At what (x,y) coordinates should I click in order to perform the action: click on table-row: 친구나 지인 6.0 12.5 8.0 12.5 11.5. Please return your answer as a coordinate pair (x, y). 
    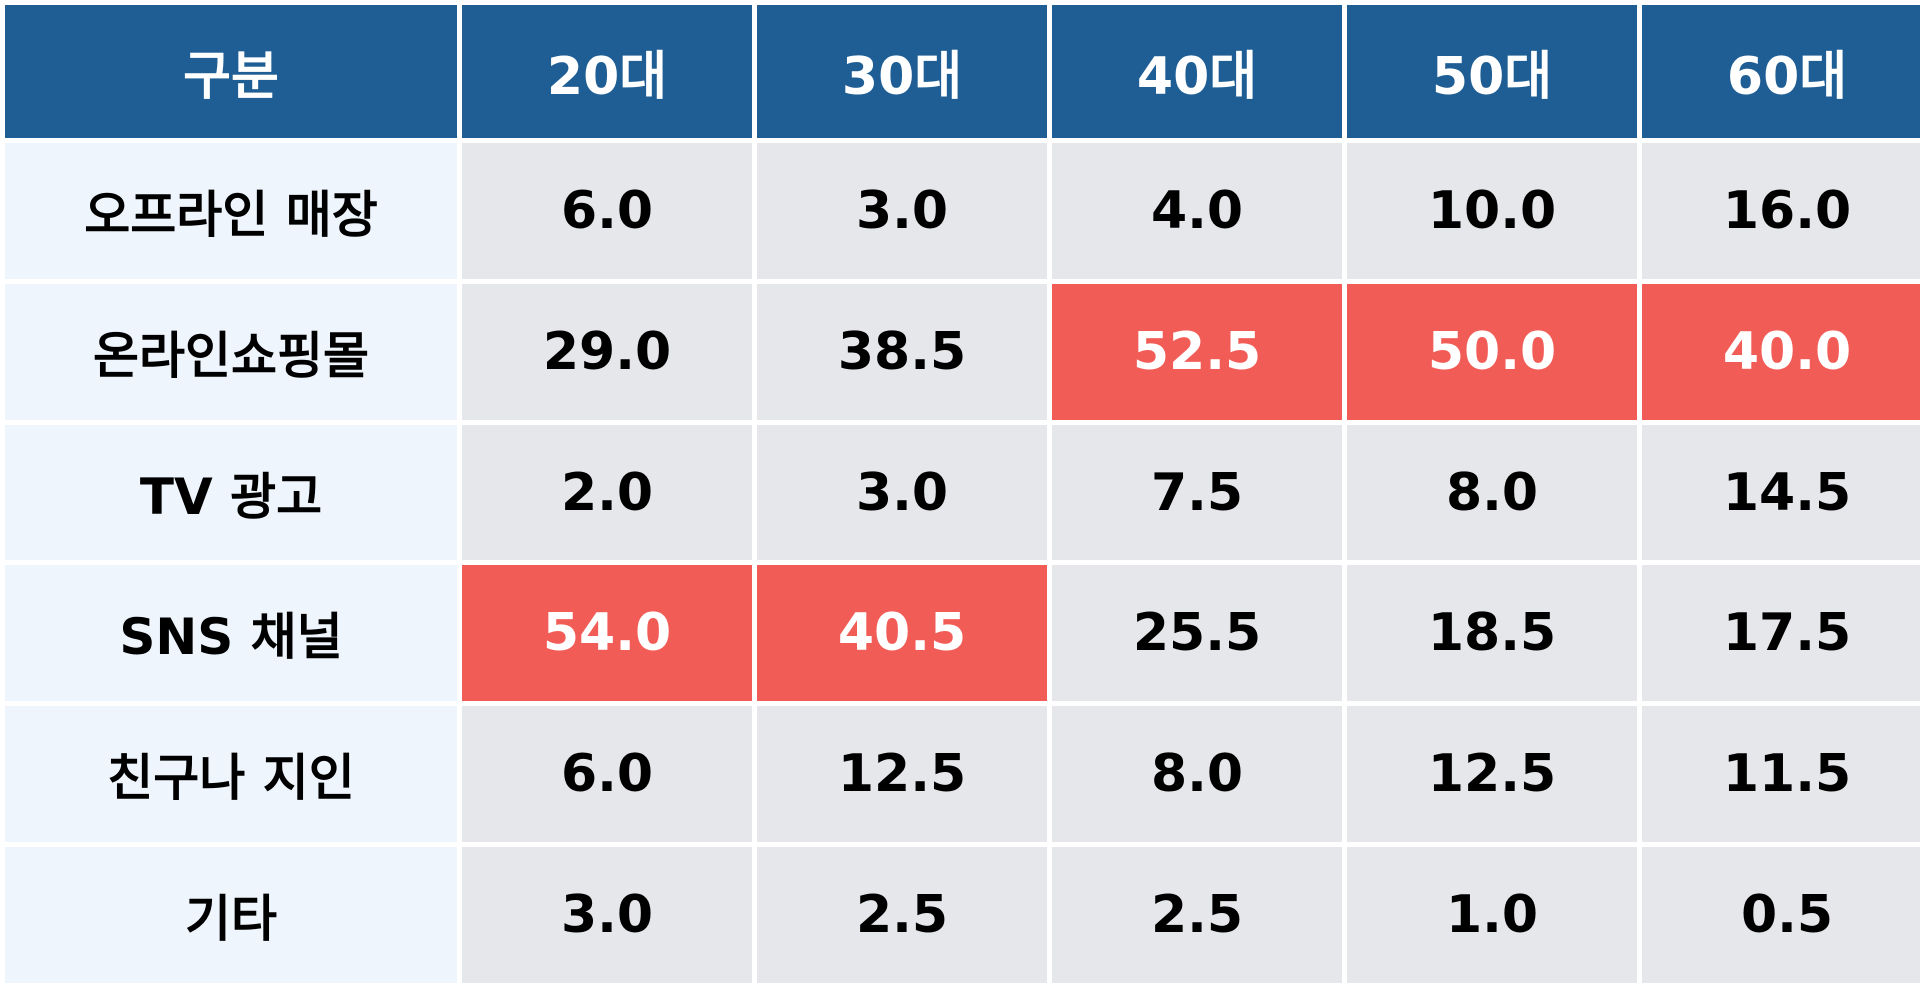
    Looking at the image, I should click on (962, 774).